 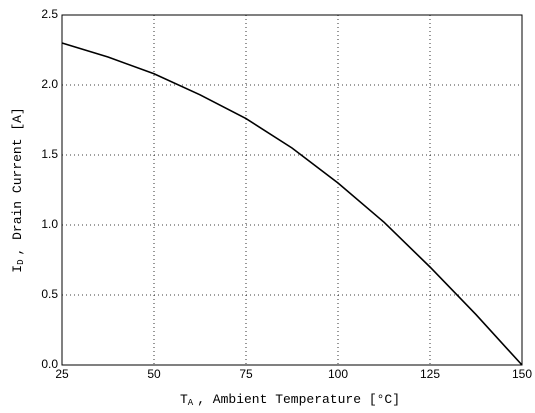 I want to click on x-symbol: T, so click(x=184, y=399).